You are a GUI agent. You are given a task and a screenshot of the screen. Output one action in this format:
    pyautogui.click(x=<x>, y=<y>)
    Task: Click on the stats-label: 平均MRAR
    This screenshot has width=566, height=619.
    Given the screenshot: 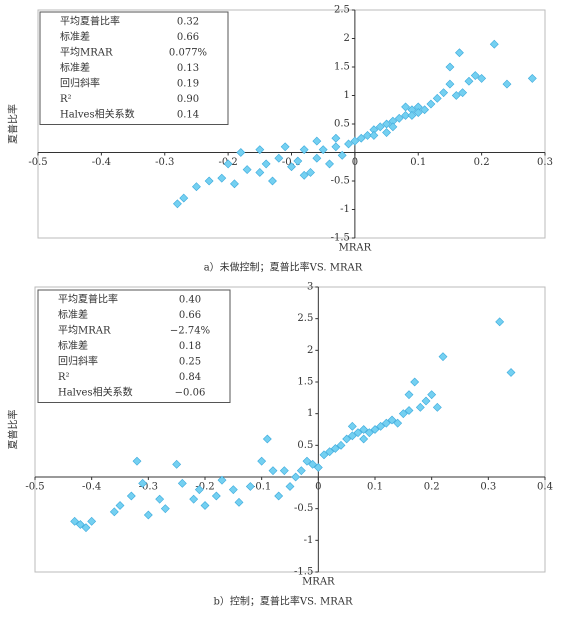 What is the action you would take?
    pyautogui.click(x=86, y=53)
    